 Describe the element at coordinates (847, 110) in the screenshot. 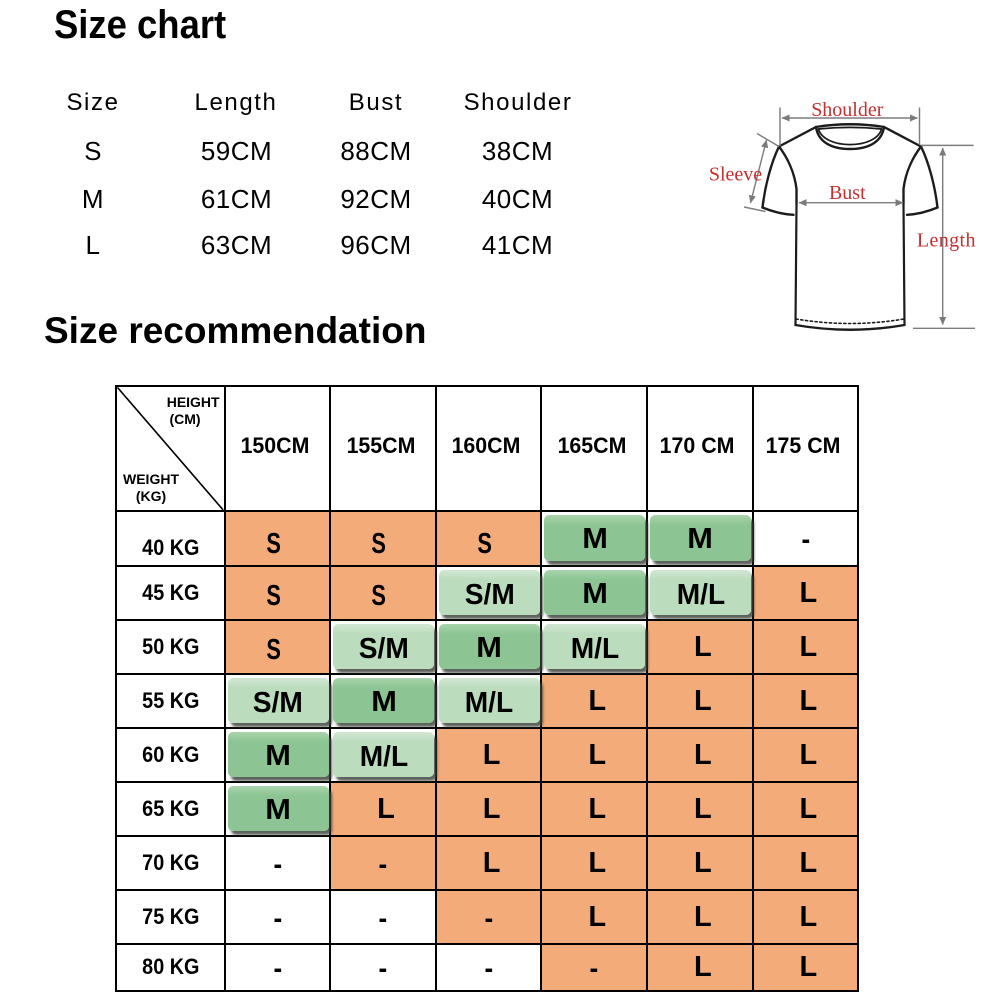

I see `svg-text: Shoulder` at that location.